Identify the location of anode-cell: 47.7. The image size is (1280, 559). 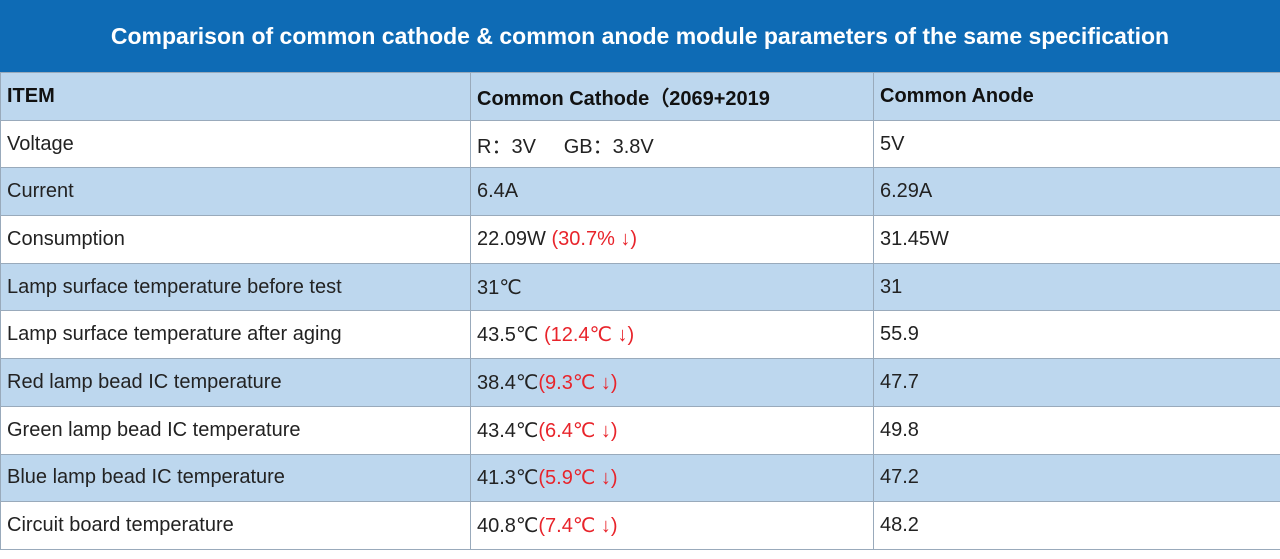
(1076, 382).